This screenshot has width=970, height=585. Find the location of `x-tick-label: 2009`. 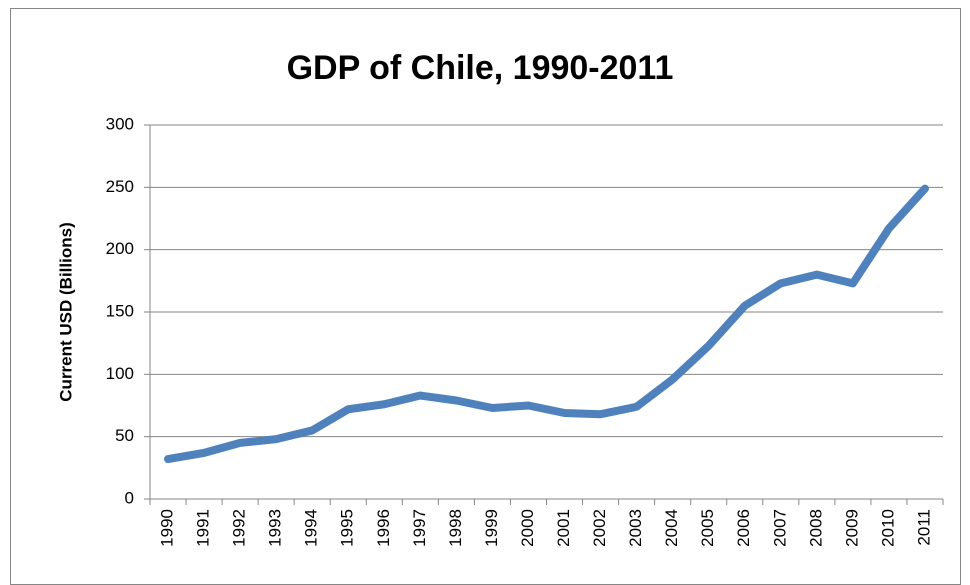

x-tick-label: 2009 is located at coordinates (851, 528).